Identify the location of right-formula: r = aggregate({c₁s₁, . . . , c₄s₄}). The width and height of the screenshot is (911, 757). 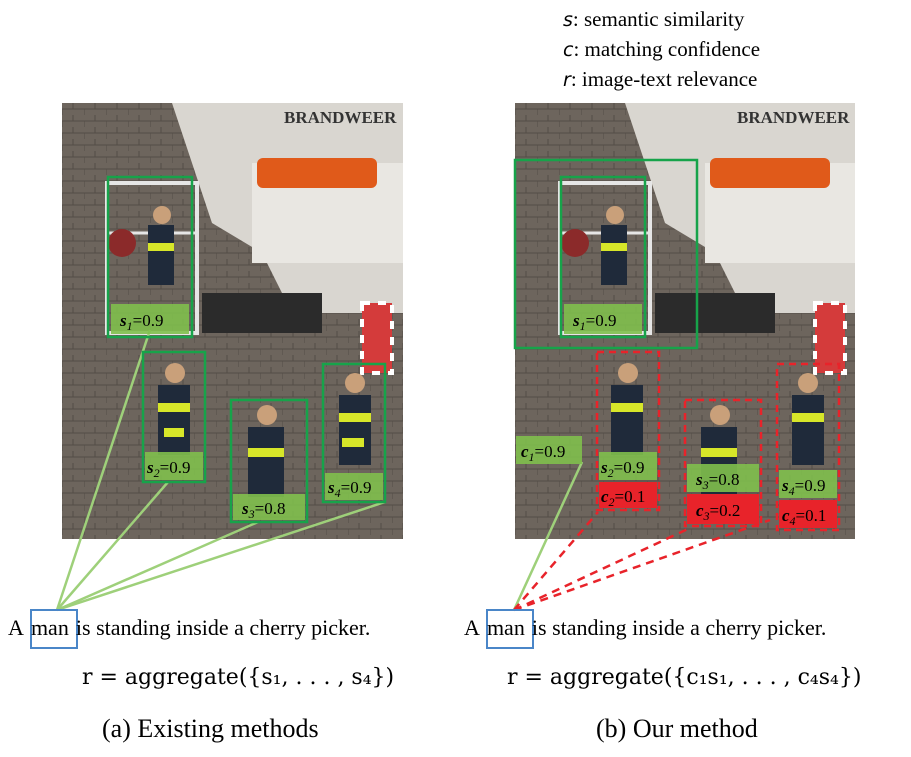
(684, 677).